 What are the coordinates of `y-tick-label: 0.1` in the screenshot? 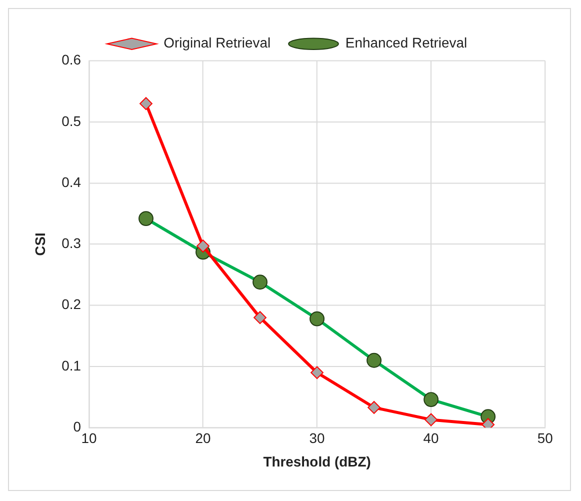 It's located at (72, 365).